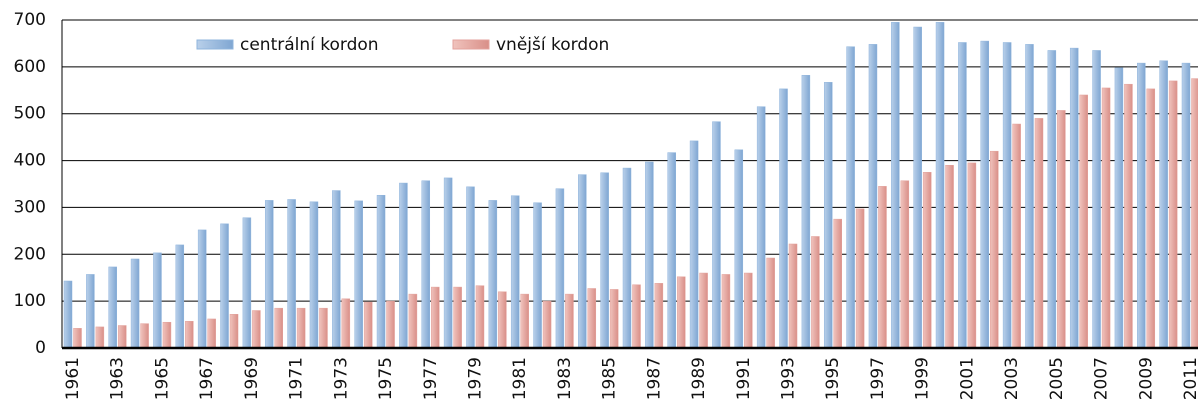 The height and width of the screenshot is (410, 1198). What do you see at coordinates (520, 378) in the screenshot?
I see `x-tick-label: 1981` at bounding box center [520, 378].